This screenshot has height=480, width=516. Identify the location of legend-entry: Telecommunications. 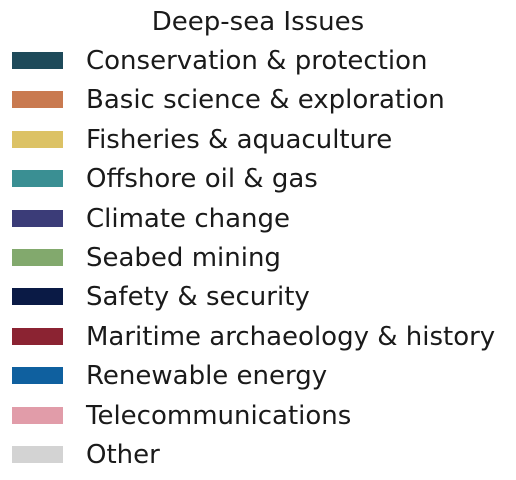
(258, 416).